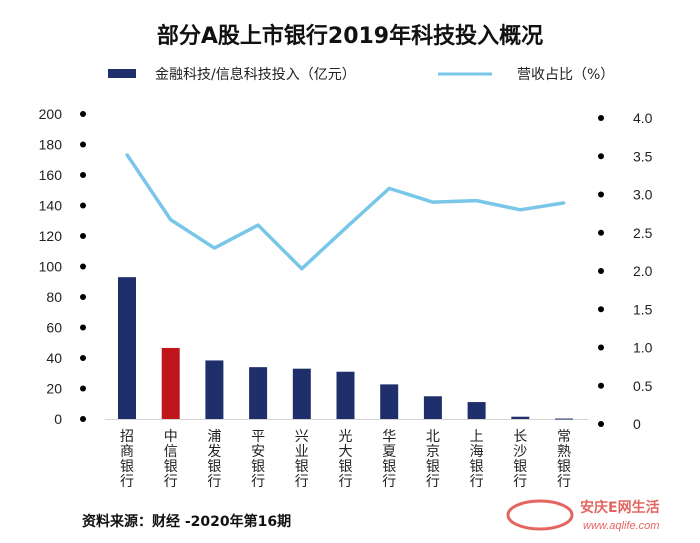 This screenshot has height=543, width=700. What do you see at coordinates (258, 459) in the screenshot?
I see `category-label: 平安银行` at bounding box center [258, 459].